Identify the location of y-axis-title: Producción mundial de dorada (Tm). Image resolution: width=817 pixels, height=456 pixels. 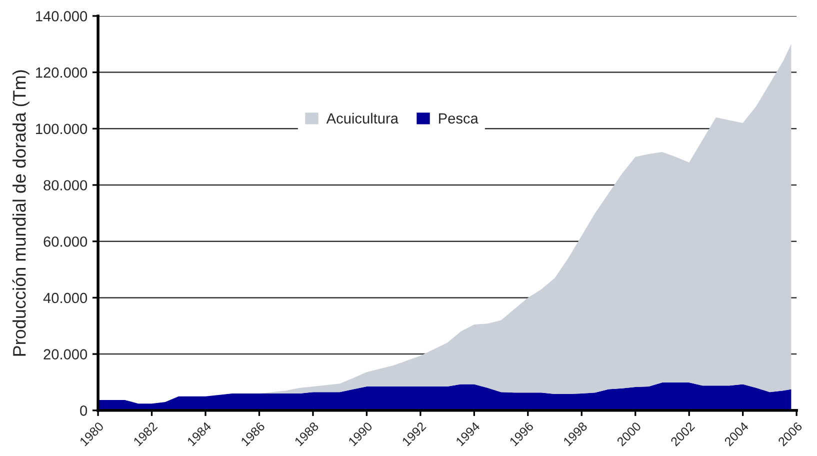
(21, 213).